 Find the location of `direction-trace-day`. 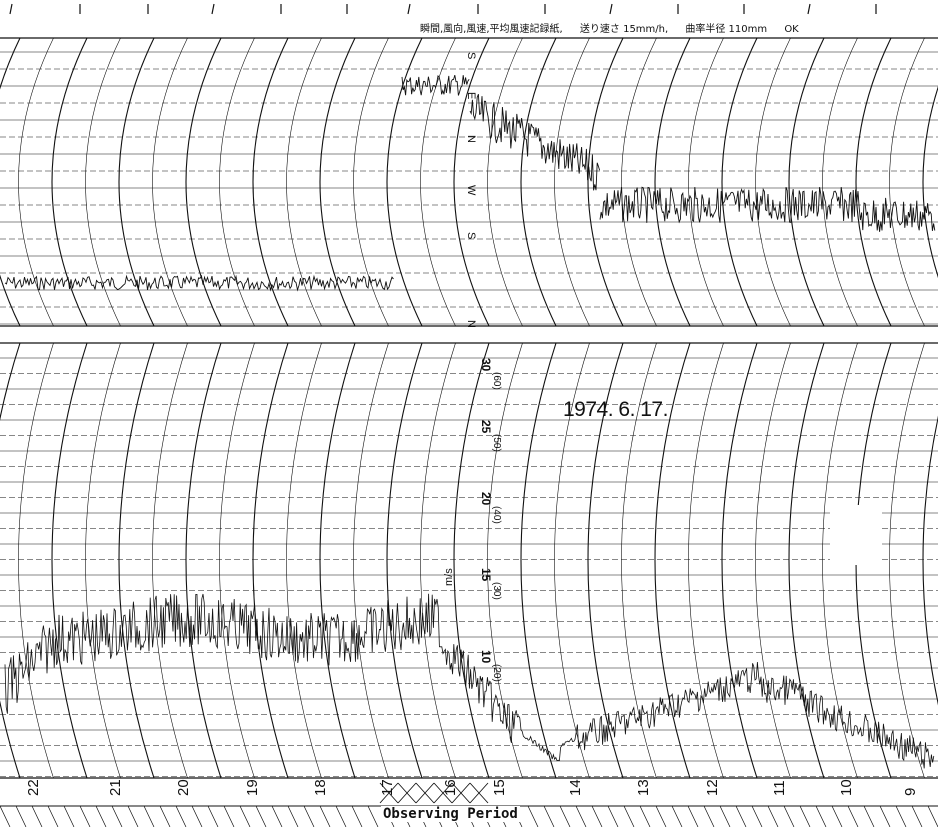

direction-trace-day is located at coordinates (767, 209).